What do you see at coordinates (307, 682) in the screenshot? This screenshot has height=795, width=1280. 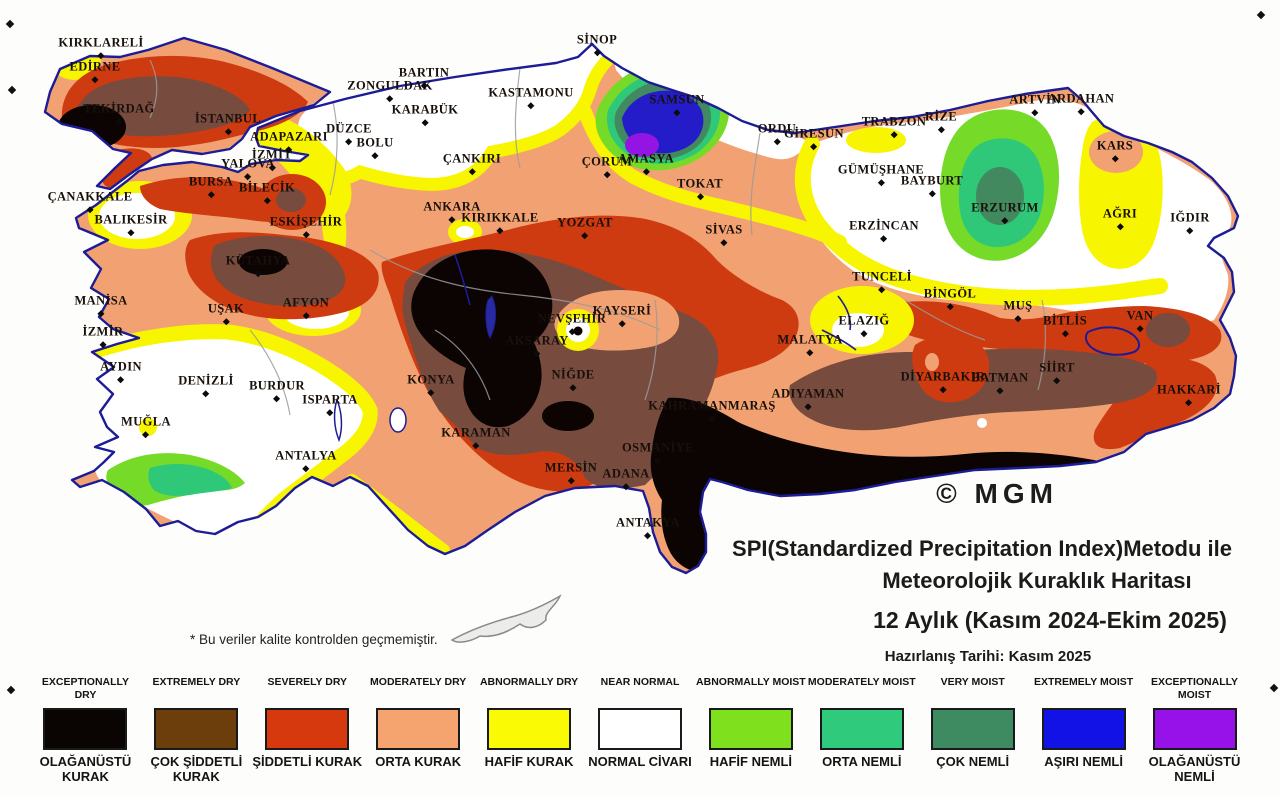 I see `legend-label-en: SEVERELY DRY` at bounding box center [307, 682].